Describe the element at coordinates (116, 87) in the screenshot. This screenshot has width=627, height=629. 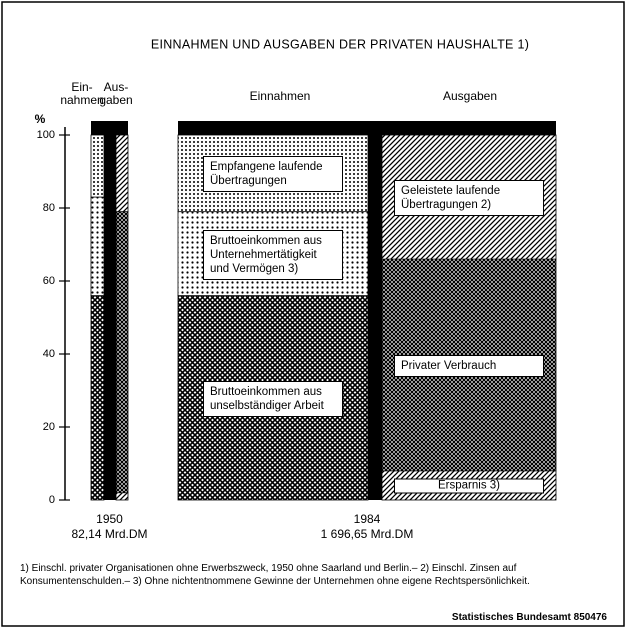
I see `column-header: Aus-` at that location.